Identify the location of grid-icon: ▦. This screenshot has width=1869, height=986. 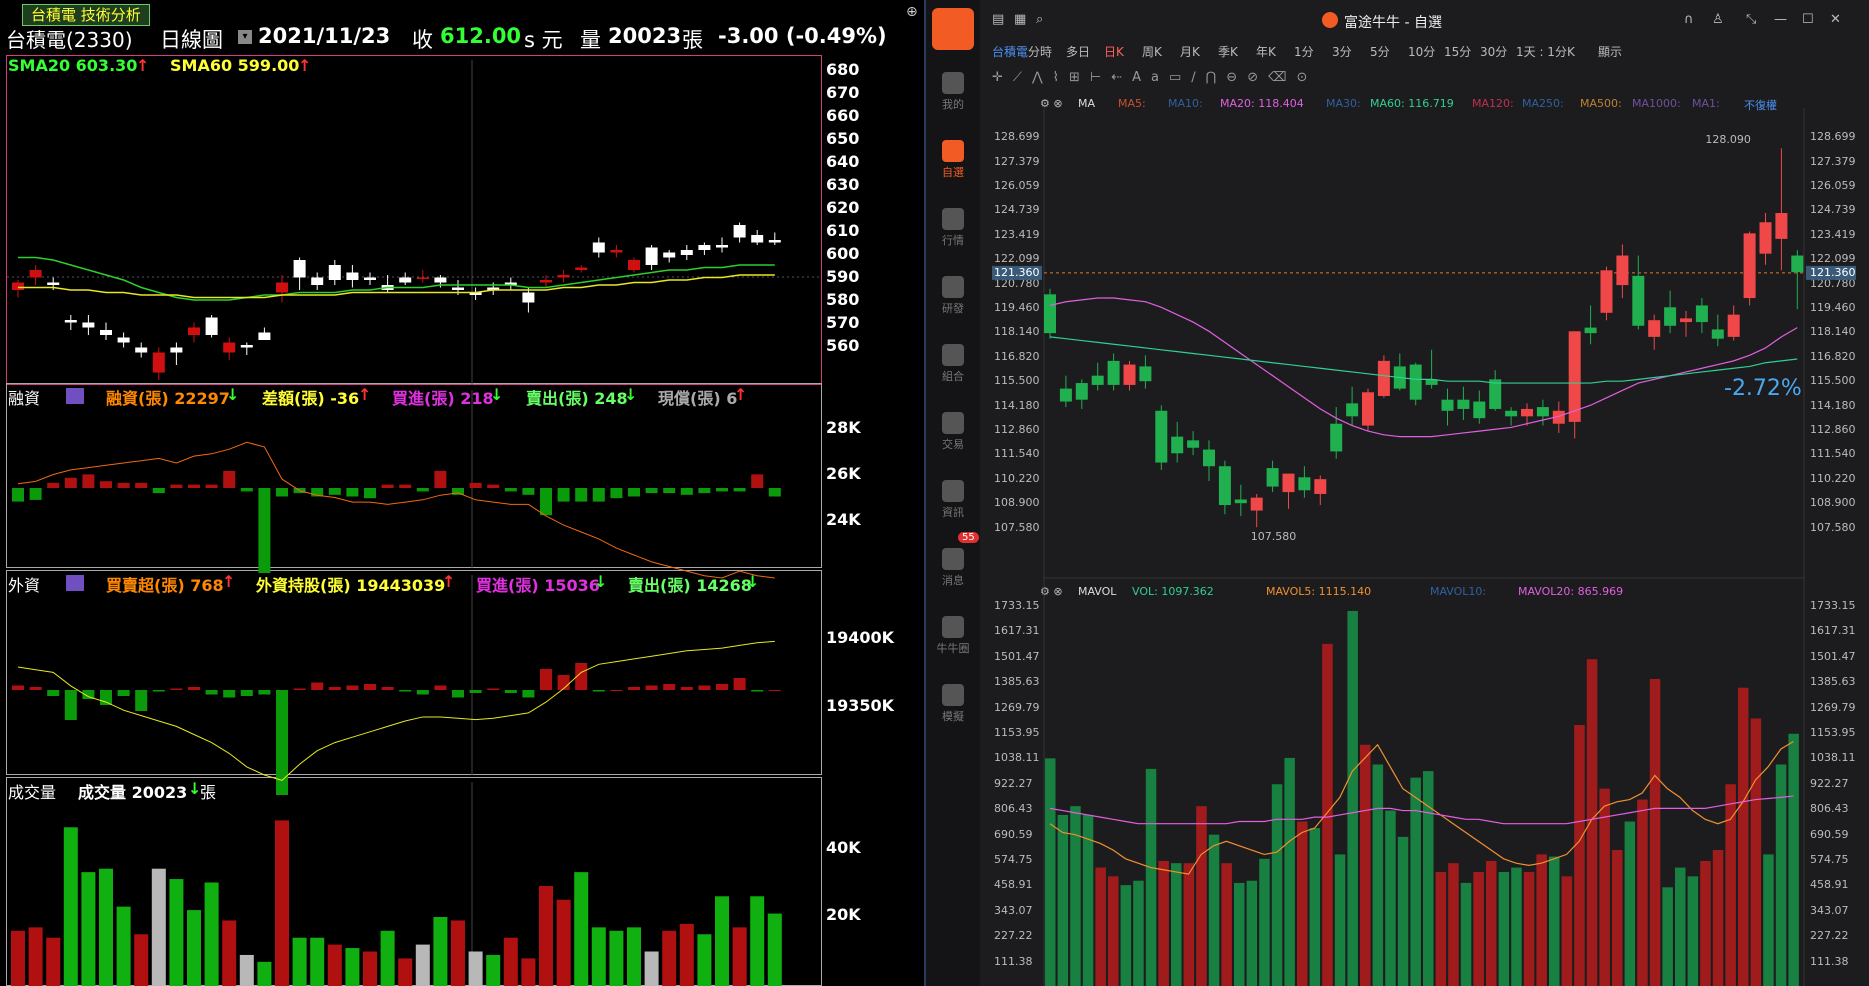
(1020, 19).